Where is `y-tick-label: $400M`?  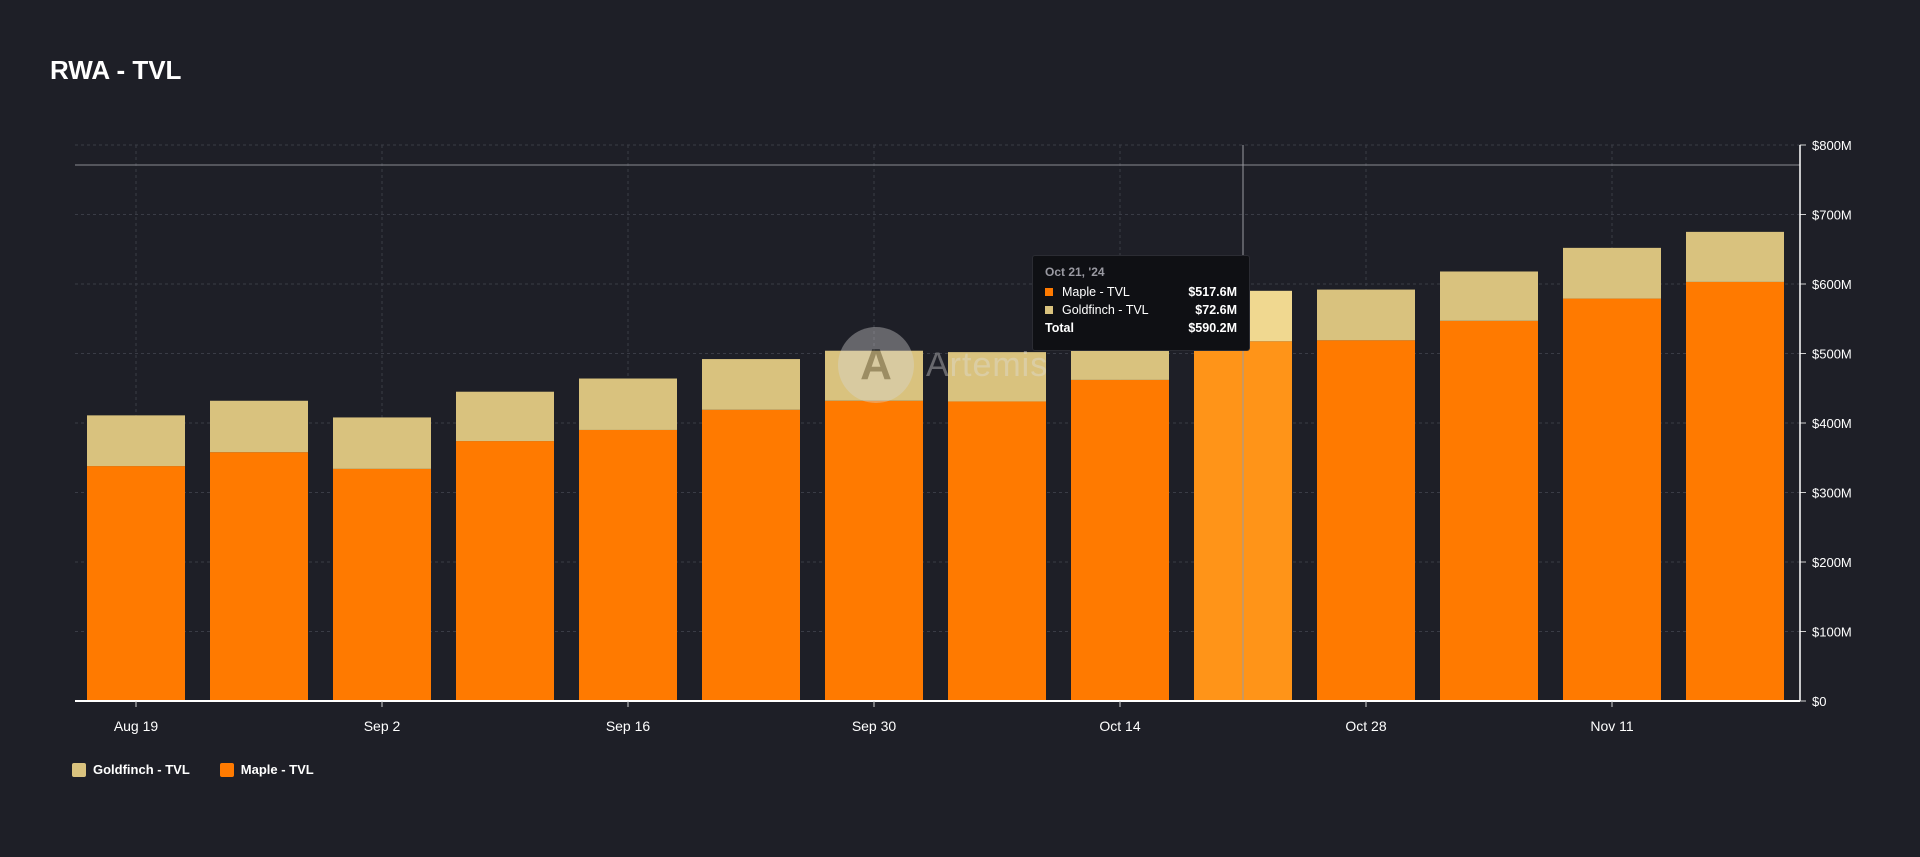 y-tick-label: $400M is located at coordinates (1832, 423).